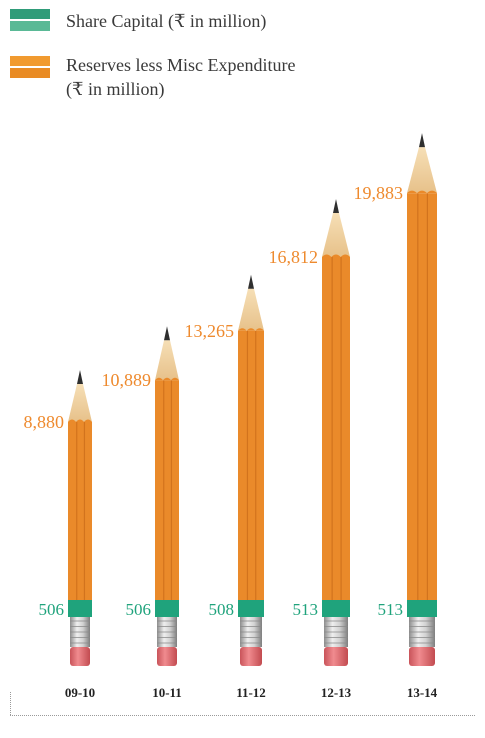 The height and width of the screenshot is (738, 485). Describe the element at coordinates (44, 422) in the screenshot. I see `label-reserves-09-10: 8,880` at that location.